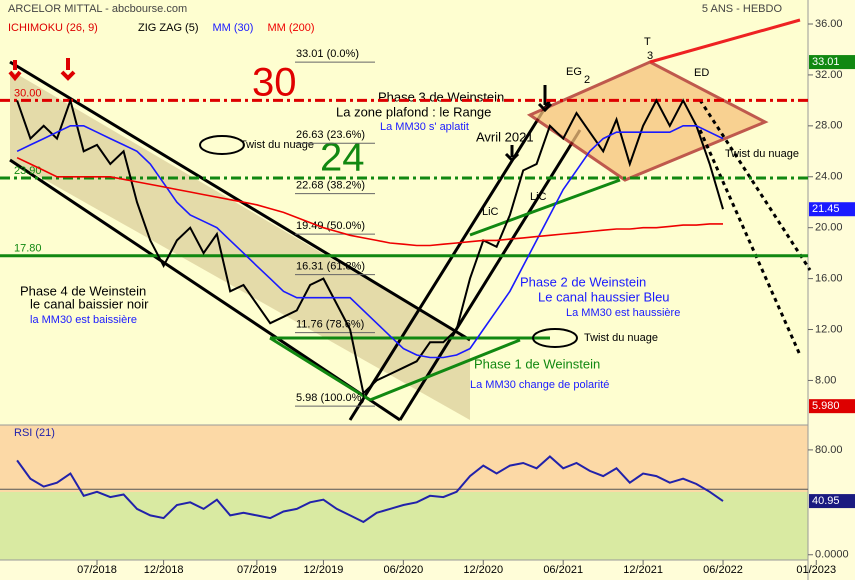  What do you see at coordinates (583, 281) in the screenshot?
I see `annotation: Phase 2 de Weinstein` at bounding box center [583, 281].